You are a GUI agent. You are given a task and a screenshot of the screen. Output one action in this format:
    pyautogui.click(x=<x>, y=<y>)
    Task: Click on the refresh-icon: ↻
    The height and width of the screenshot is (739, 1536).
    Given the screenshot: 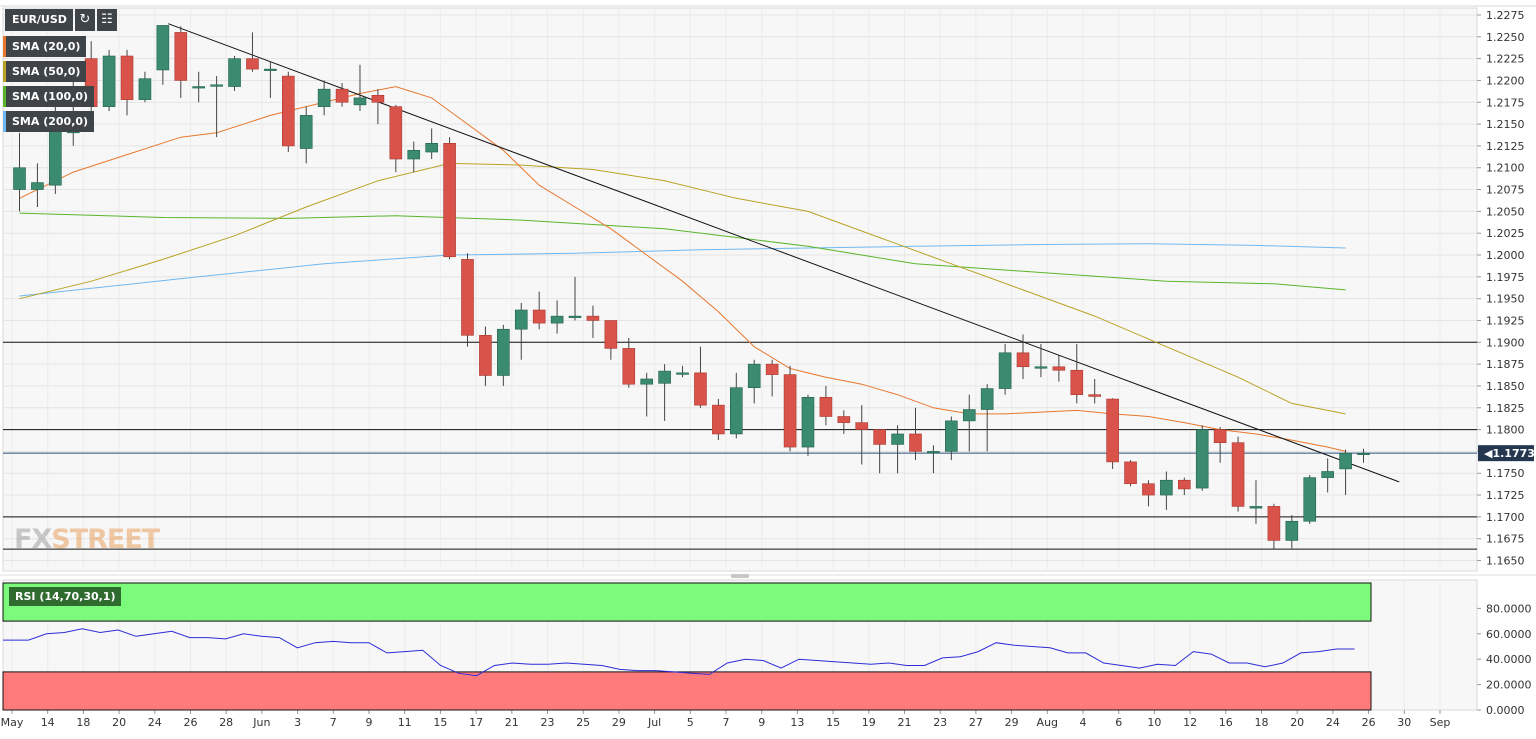 What is the action you would take?
    pyautogui.click(x=84, y=20)
    